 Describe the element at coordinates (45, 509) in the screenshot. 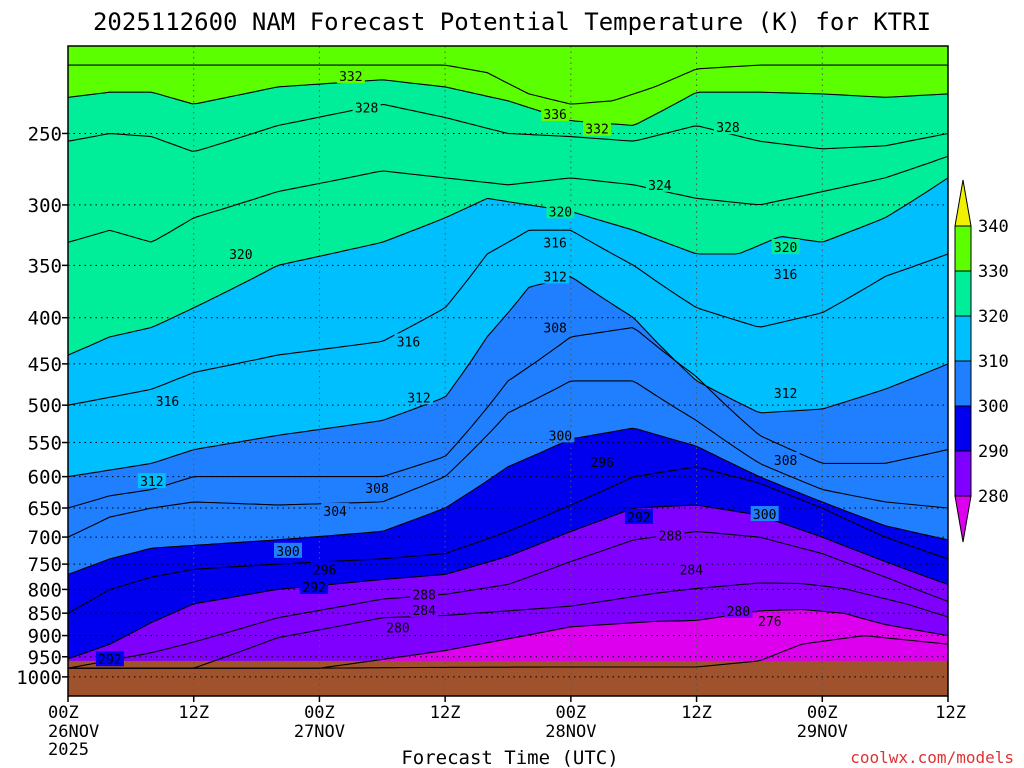

I see `y-tick-label: 650` at that location.